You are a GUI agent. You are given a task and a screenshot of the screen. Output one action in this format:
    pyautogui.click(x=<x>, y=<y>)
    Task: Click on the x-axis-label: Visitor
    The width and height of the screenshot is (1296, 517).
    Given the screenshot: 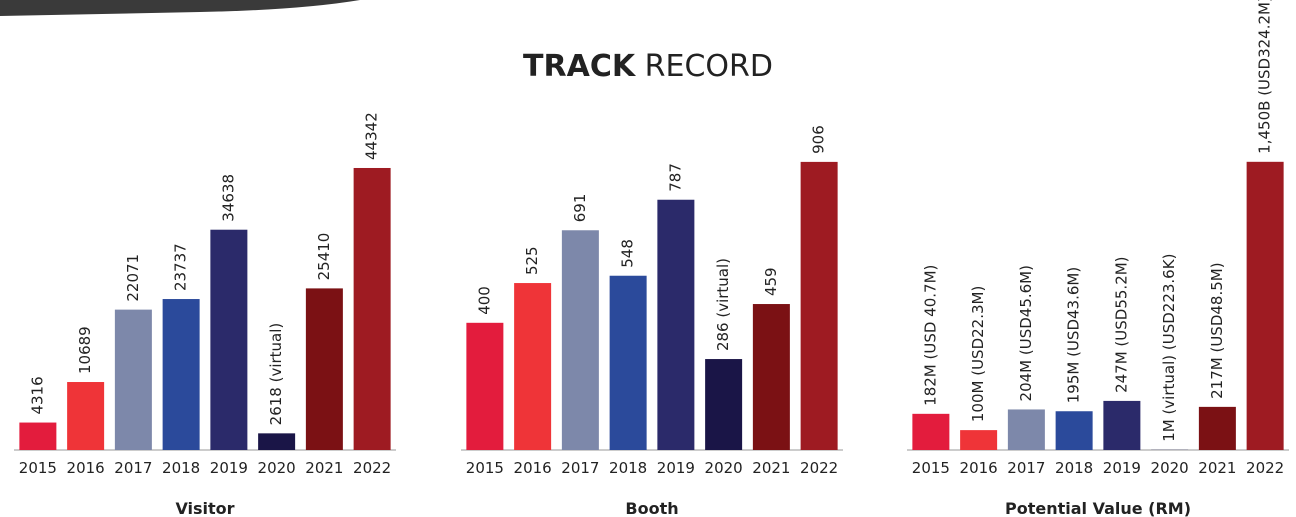 What is the action you would take?
    pyautogui.click(x=204, y=508)
    